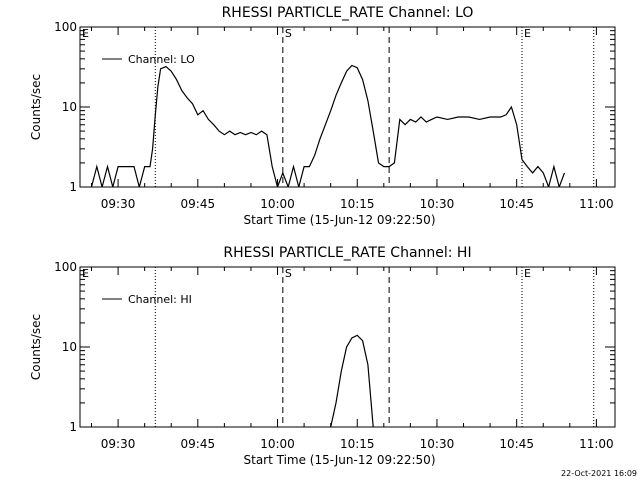 This screenshot has width=640, height=480. Describe the element at coordinates (347, 253) in the screenshot. I see `chart-title: RHESSI PARTICLE_RATE Channel: HI` at that location.